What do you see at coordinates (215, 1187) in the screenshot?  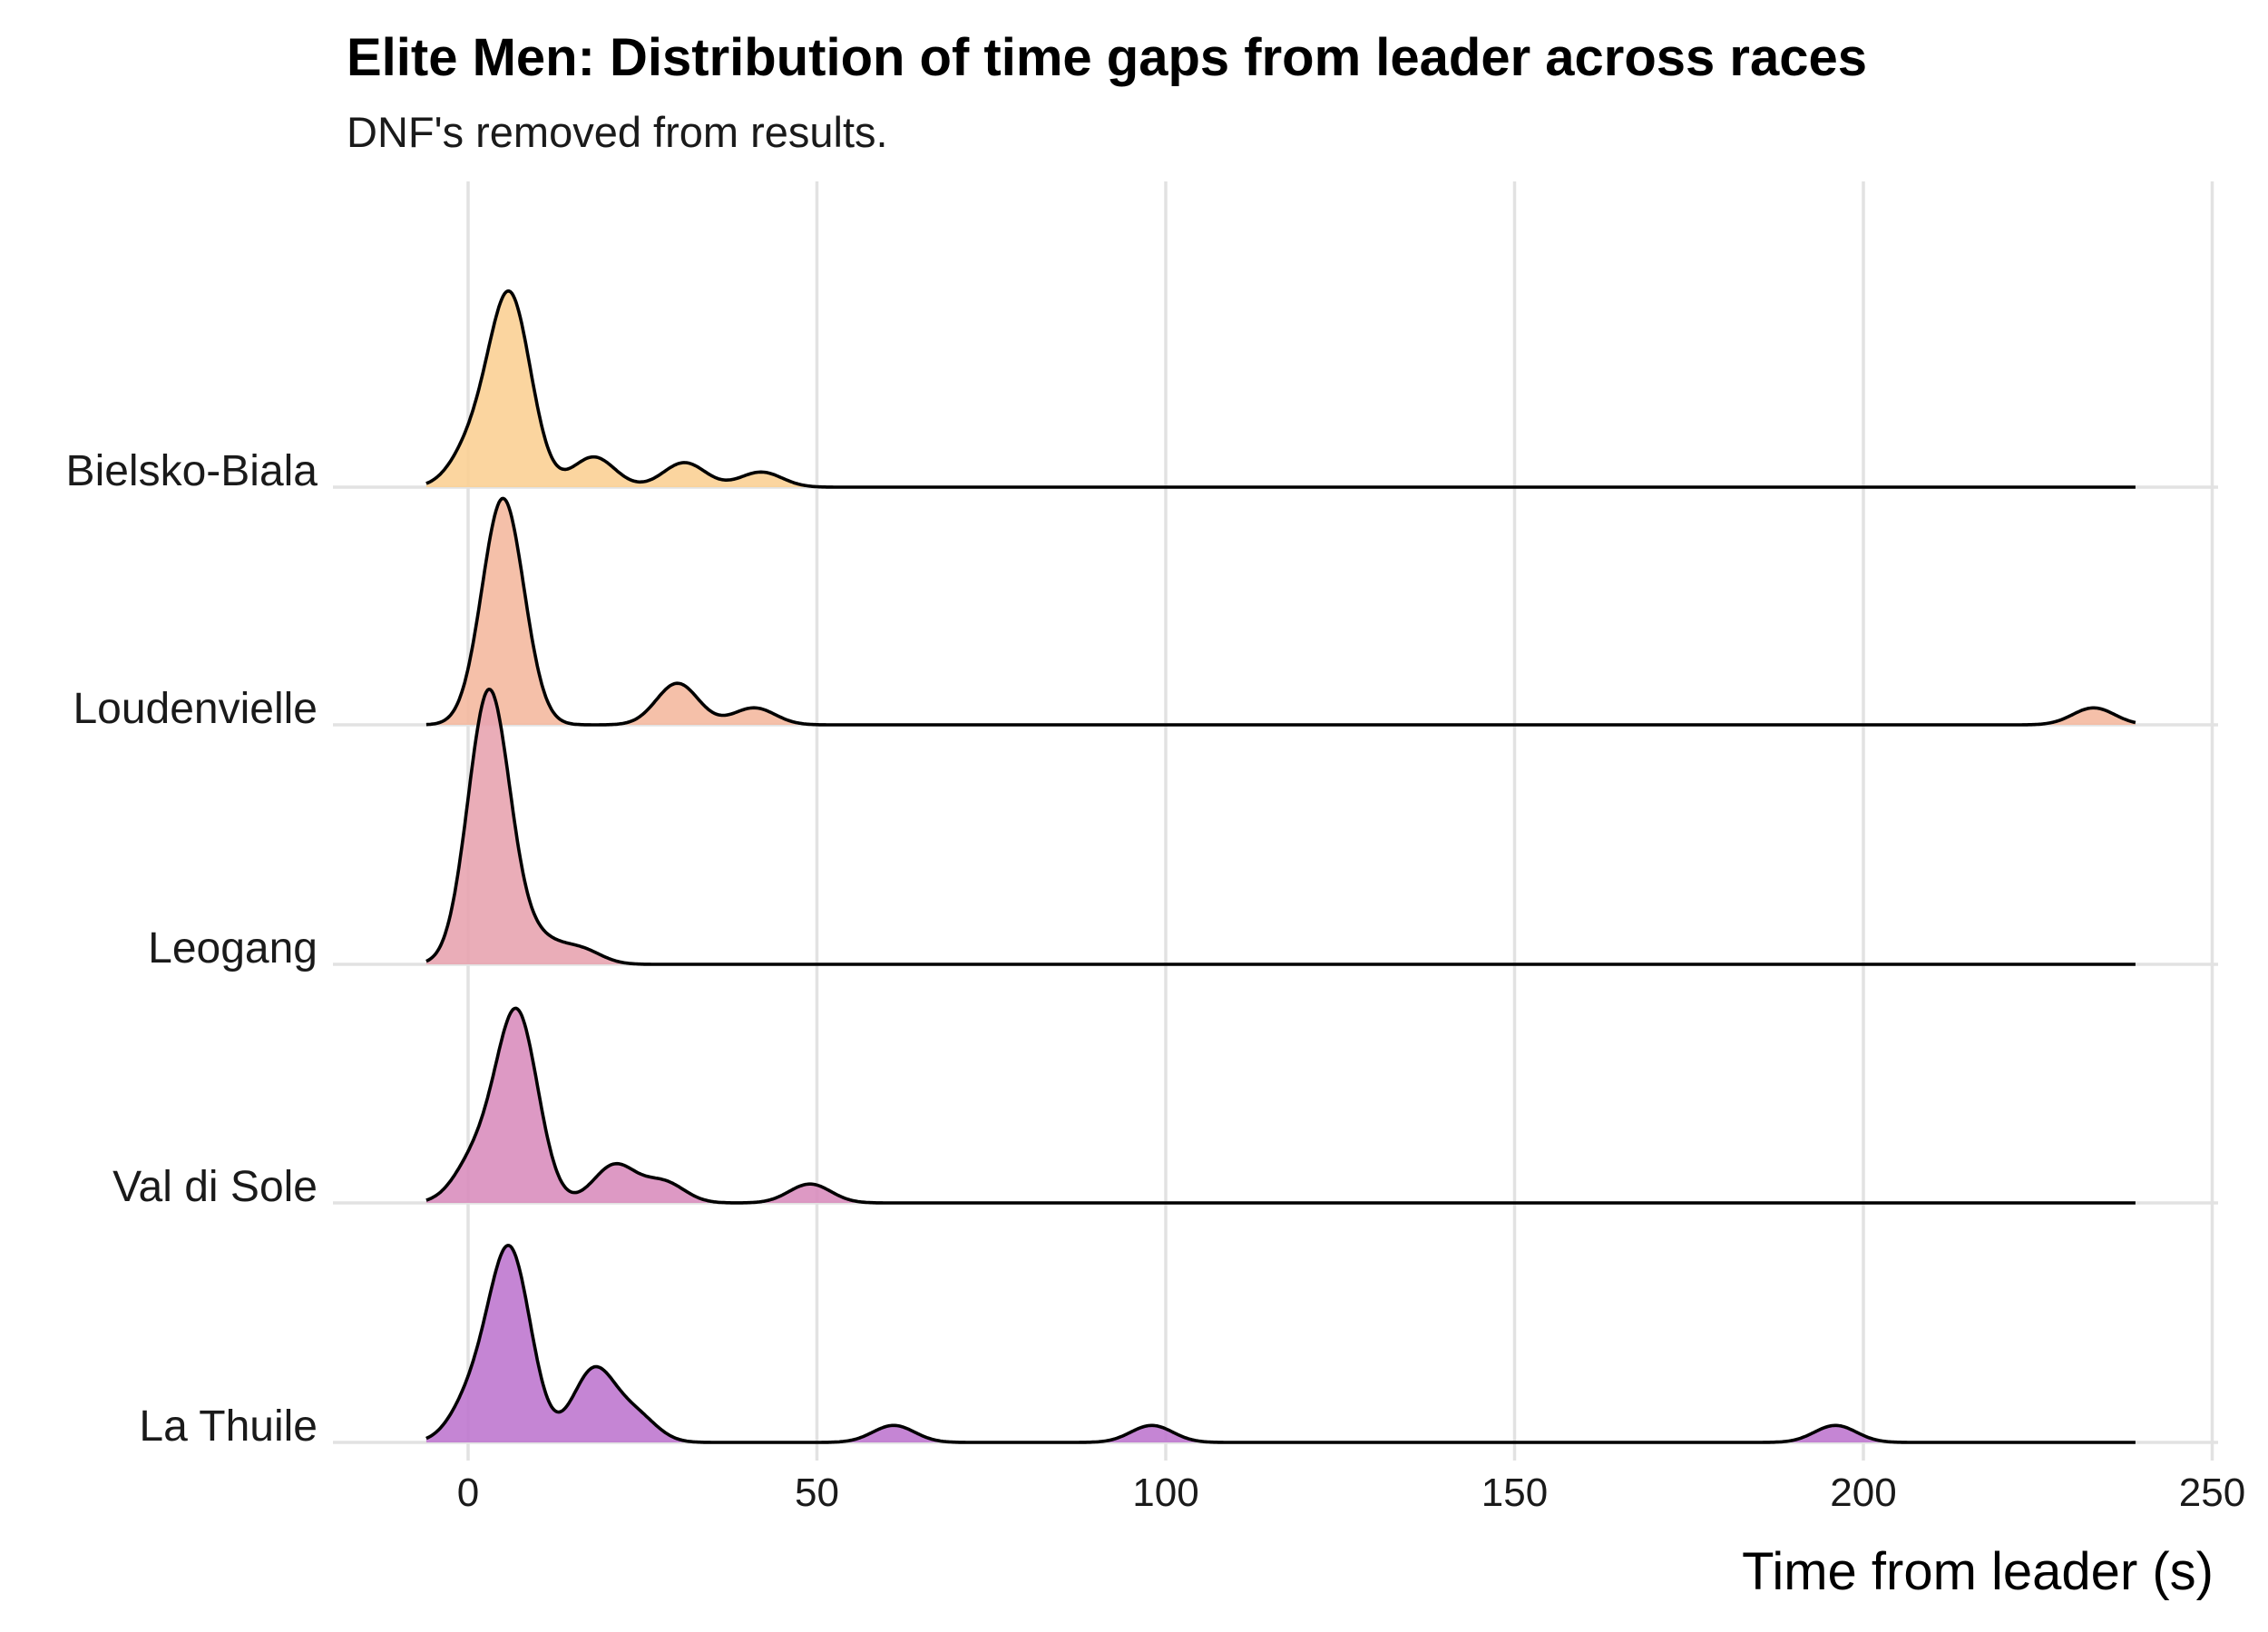 I see `y-tick-label: Val di Sole` at bounding box center [215, 1187].